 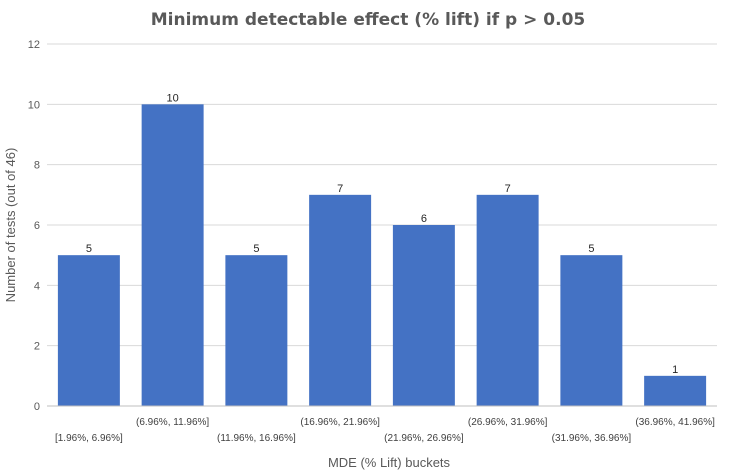 I want to click on y-axis-ticks: 0 2 4 6 8 10 12, so click(x=34, y=226).